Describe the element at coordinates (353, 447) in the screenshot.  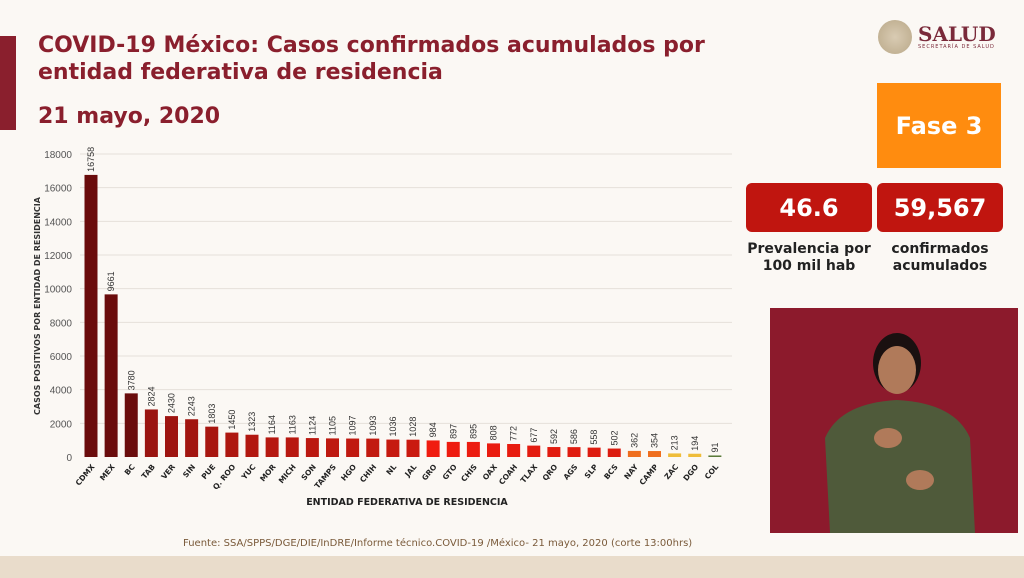
I see `bar-hgo` at that location.